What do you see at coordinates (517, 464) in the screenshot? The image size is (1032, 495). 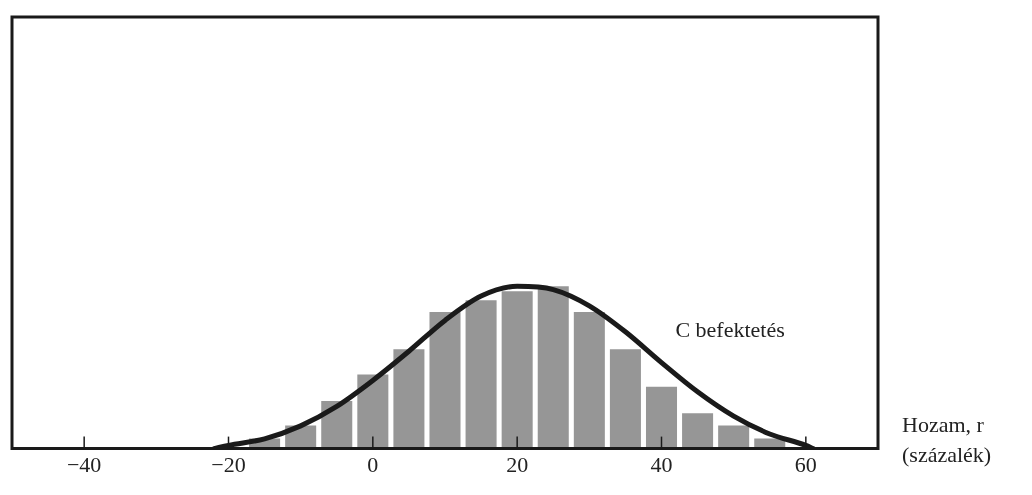 I see `x-tick-label: 20` at bounding box center [517, 464].